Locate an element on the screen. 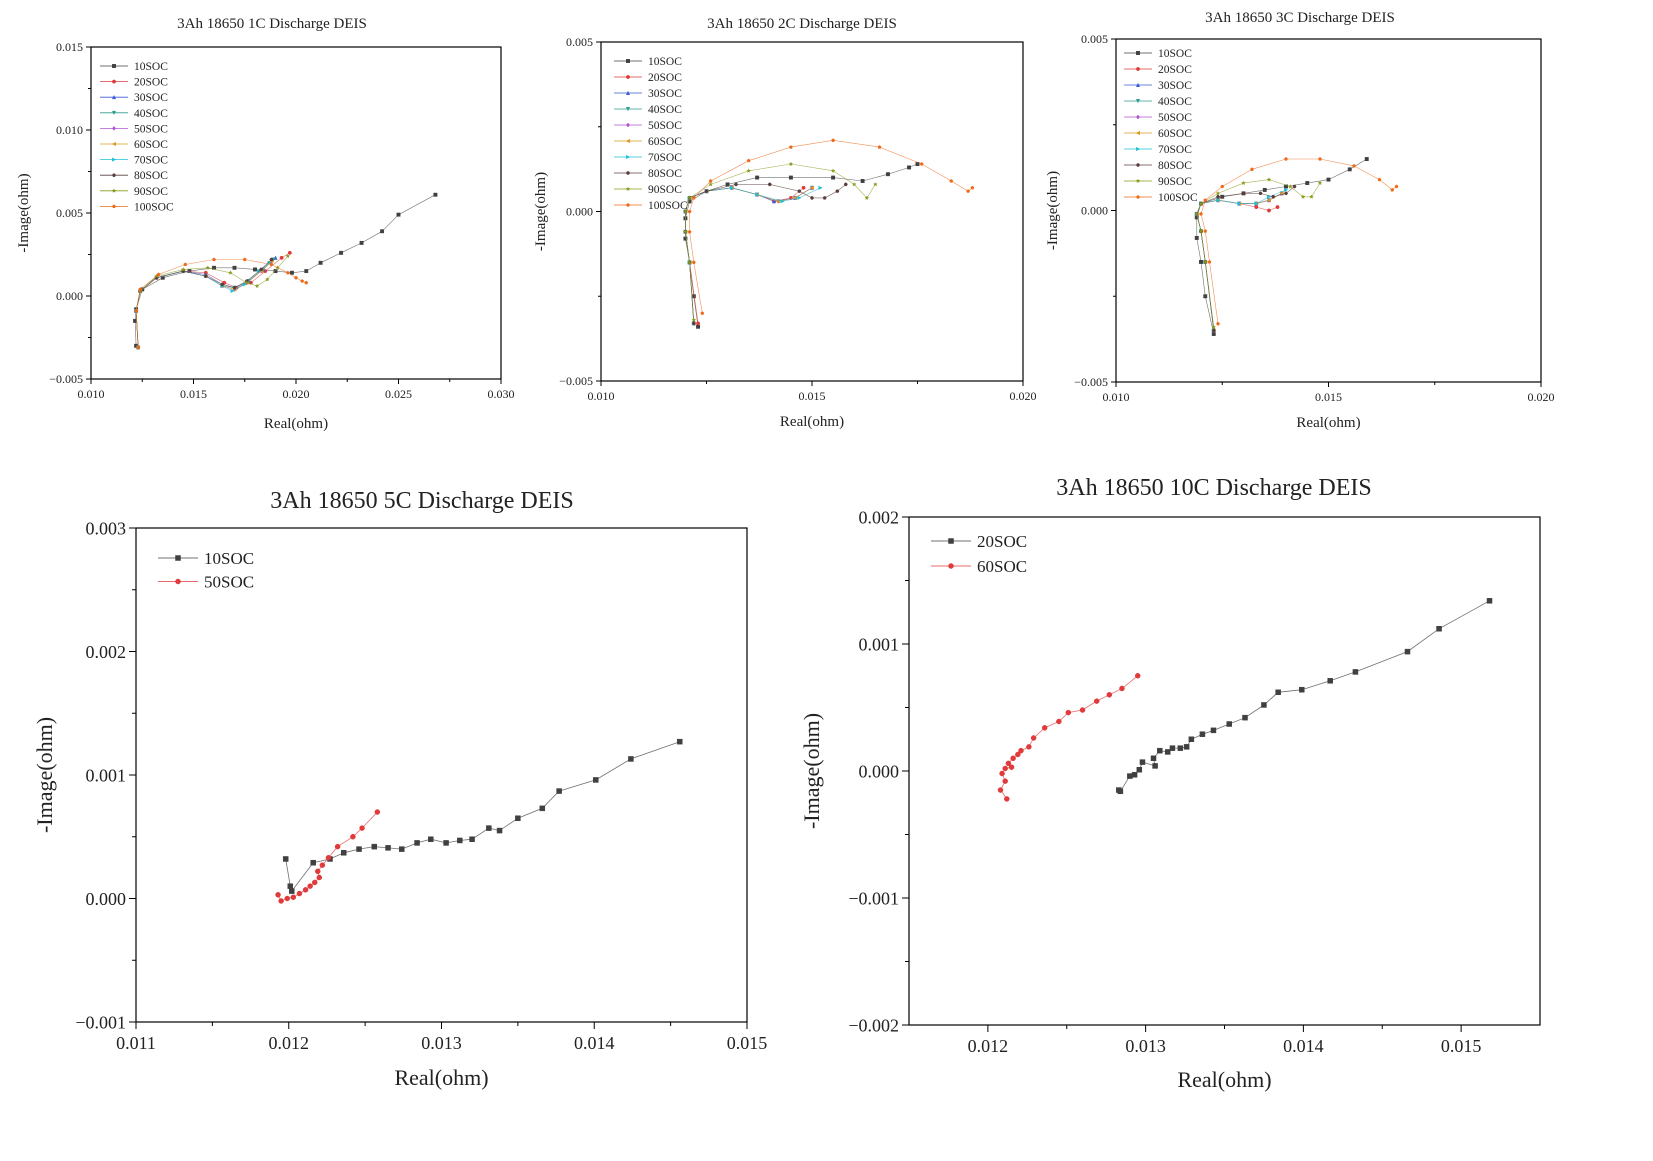  legend-marker-30SOC is located at coordinates (628, 92).